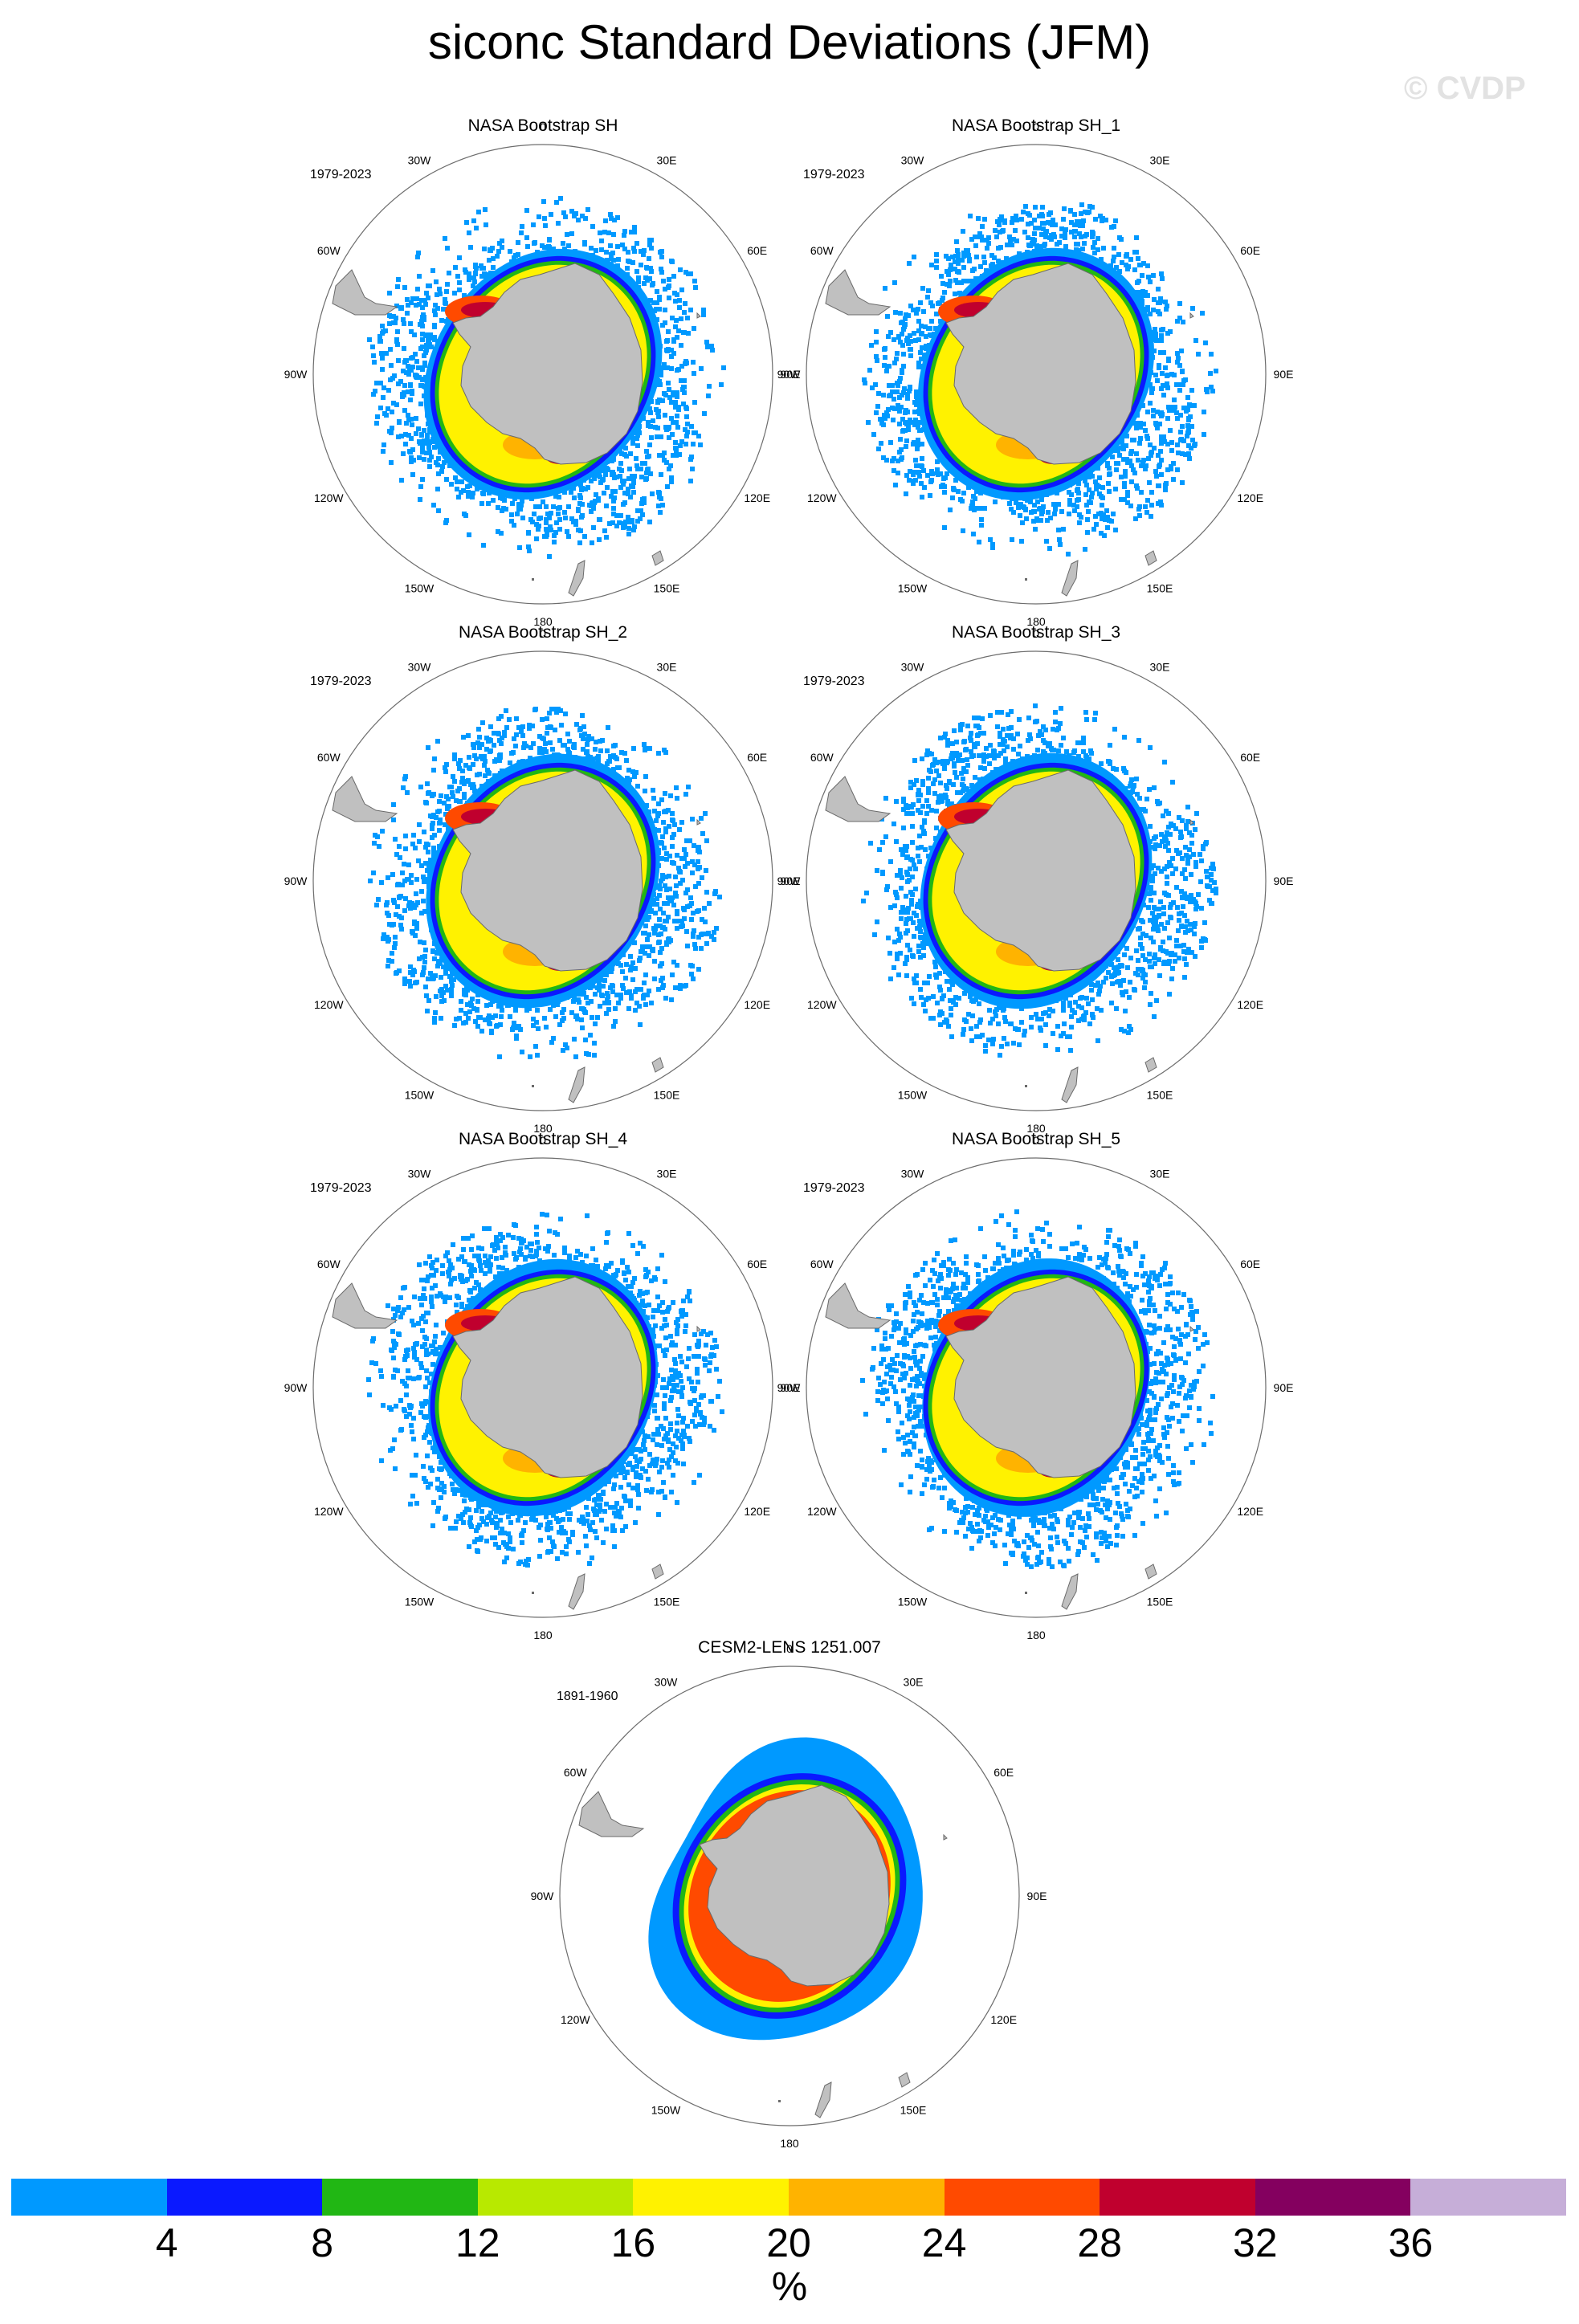 Image resolution: width=1579 pixels, height=2324 pixels. I want to click on longitude-label: 180, so click(1036, 622).